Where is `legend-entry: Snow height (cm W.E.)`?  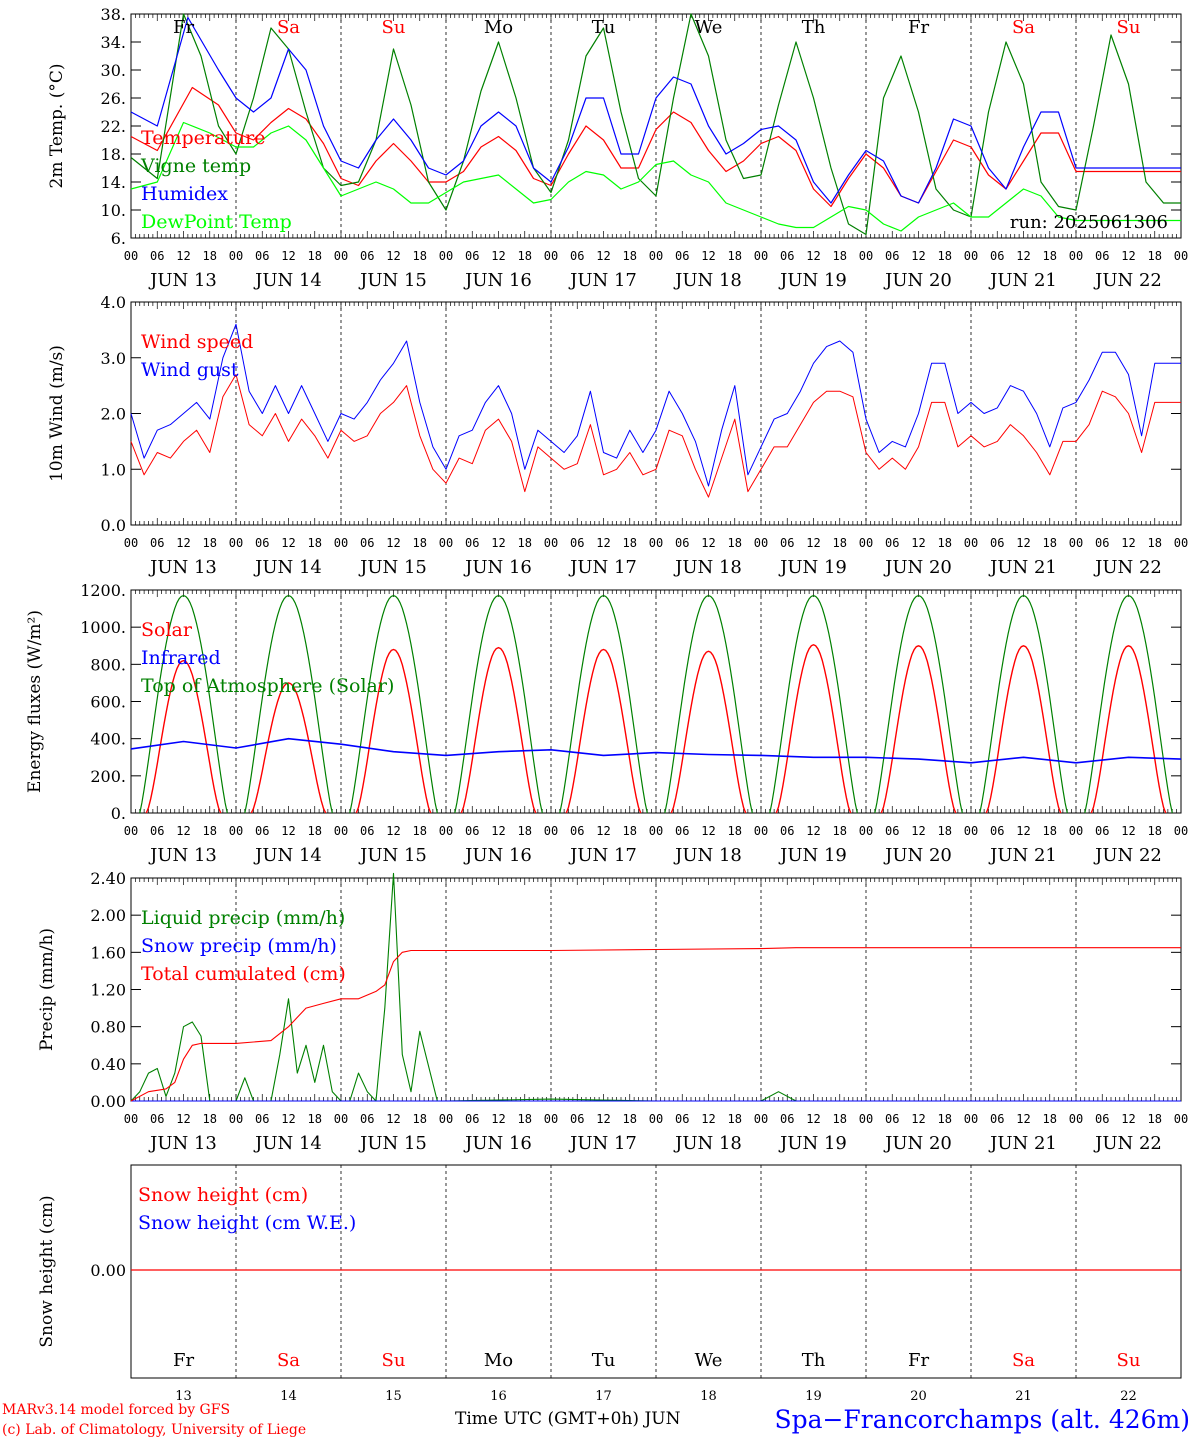
legend-entry: Snow height (cm W.E.) is located at coordinates (247, 1223).